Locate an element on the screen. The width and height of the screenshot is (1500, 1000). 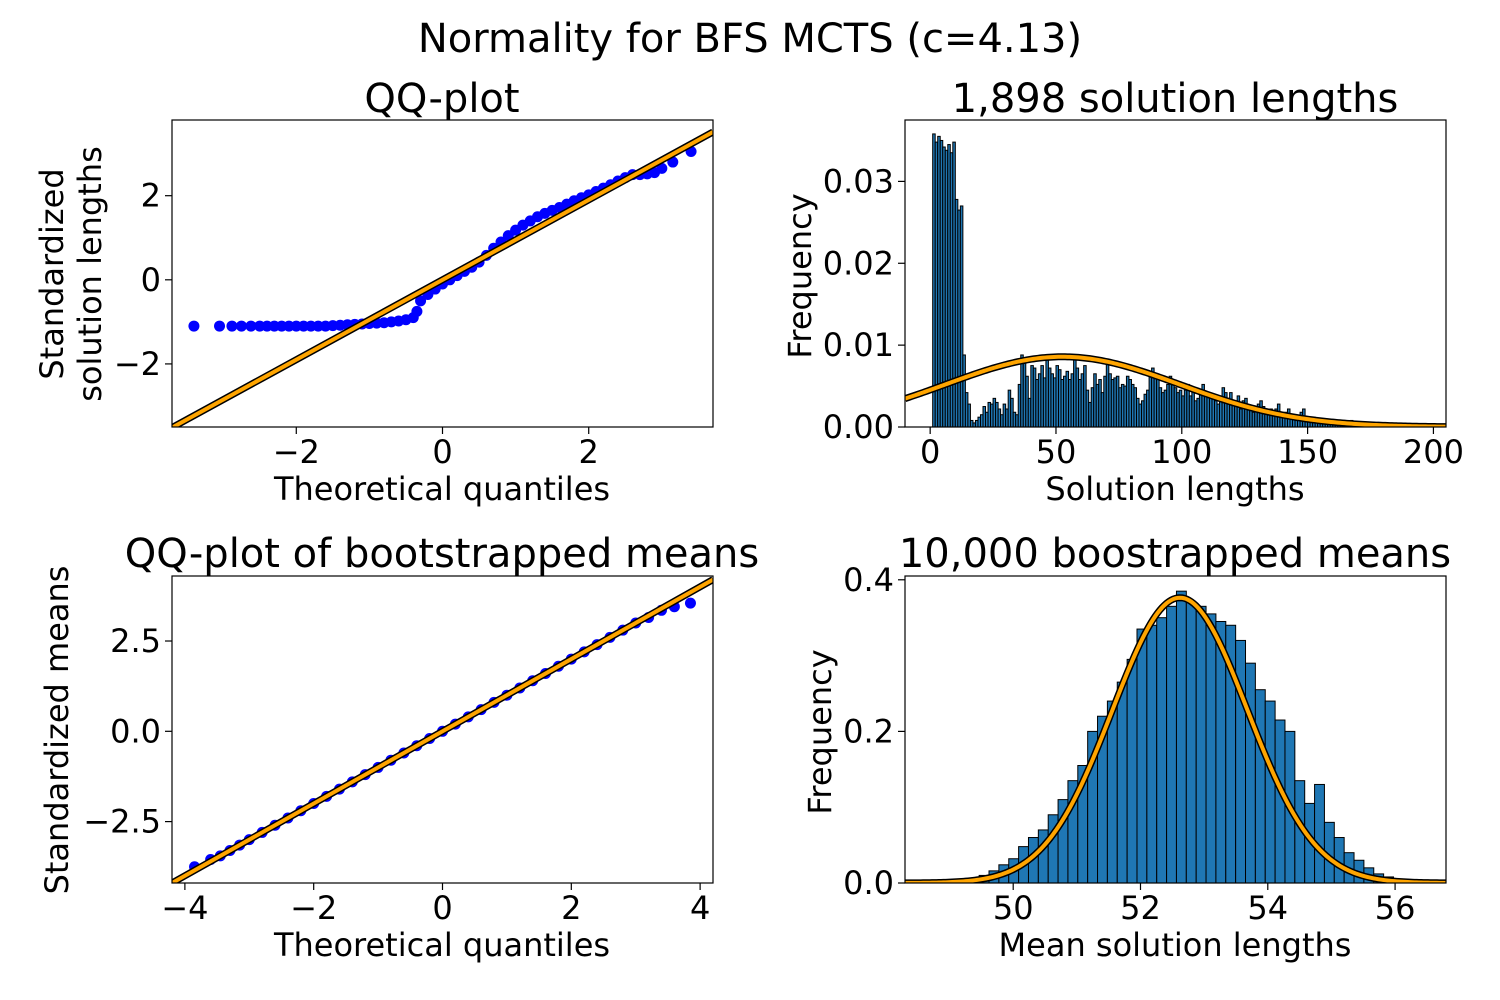
hist1-xticks: 0 50 100 150 200 is located at coordinates (1192, 449).